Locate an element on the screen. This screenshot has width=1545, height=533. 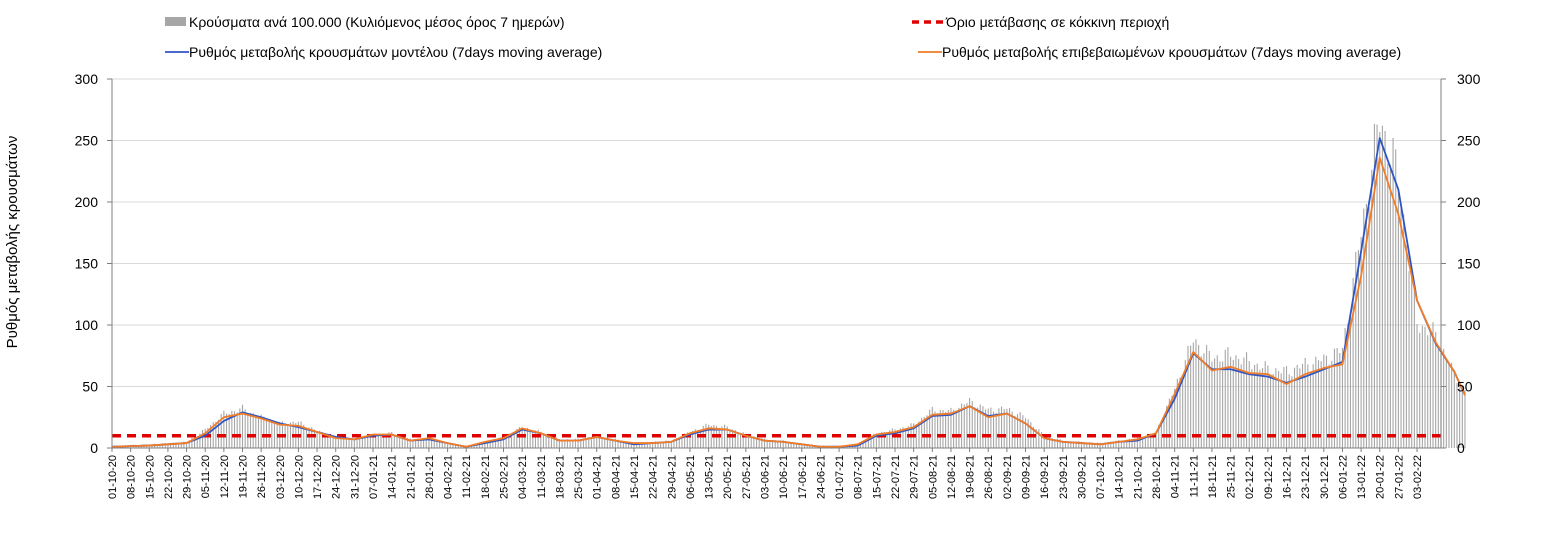
y-tick-labels-right: 0 50 100 150 200 250 300 is located at coordinates (1469, 263).